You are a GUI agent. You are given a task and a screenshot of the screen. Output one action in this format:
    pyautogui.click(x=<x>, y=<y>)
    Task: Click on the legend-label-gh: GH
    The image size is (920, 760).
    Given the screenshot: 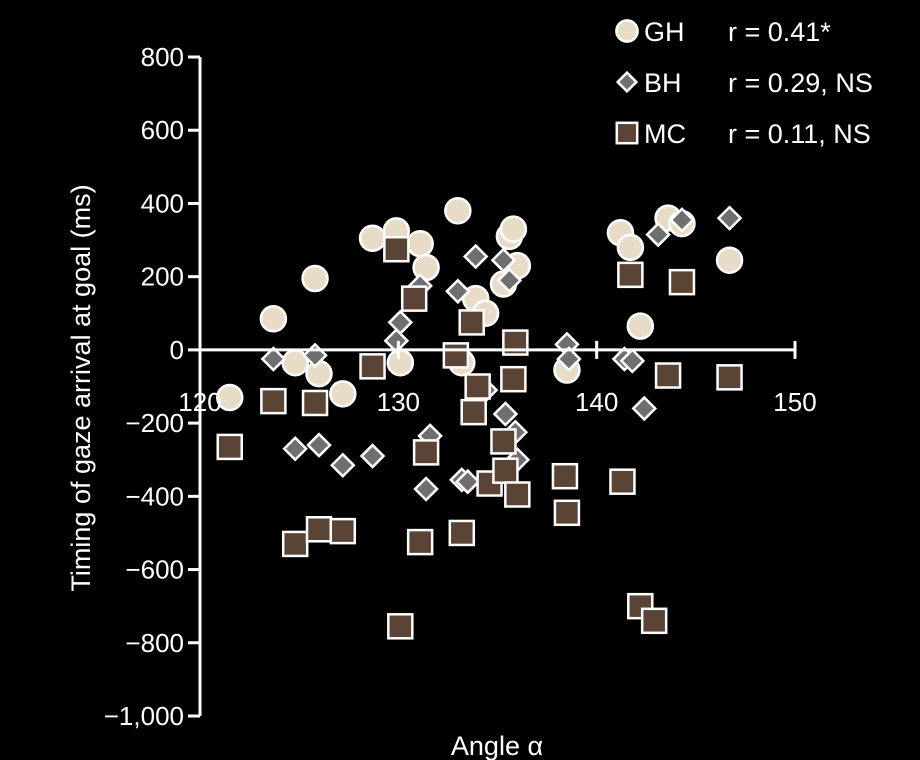 What is the action you would take?
    pyautogui.click(x=664, y=32)
    